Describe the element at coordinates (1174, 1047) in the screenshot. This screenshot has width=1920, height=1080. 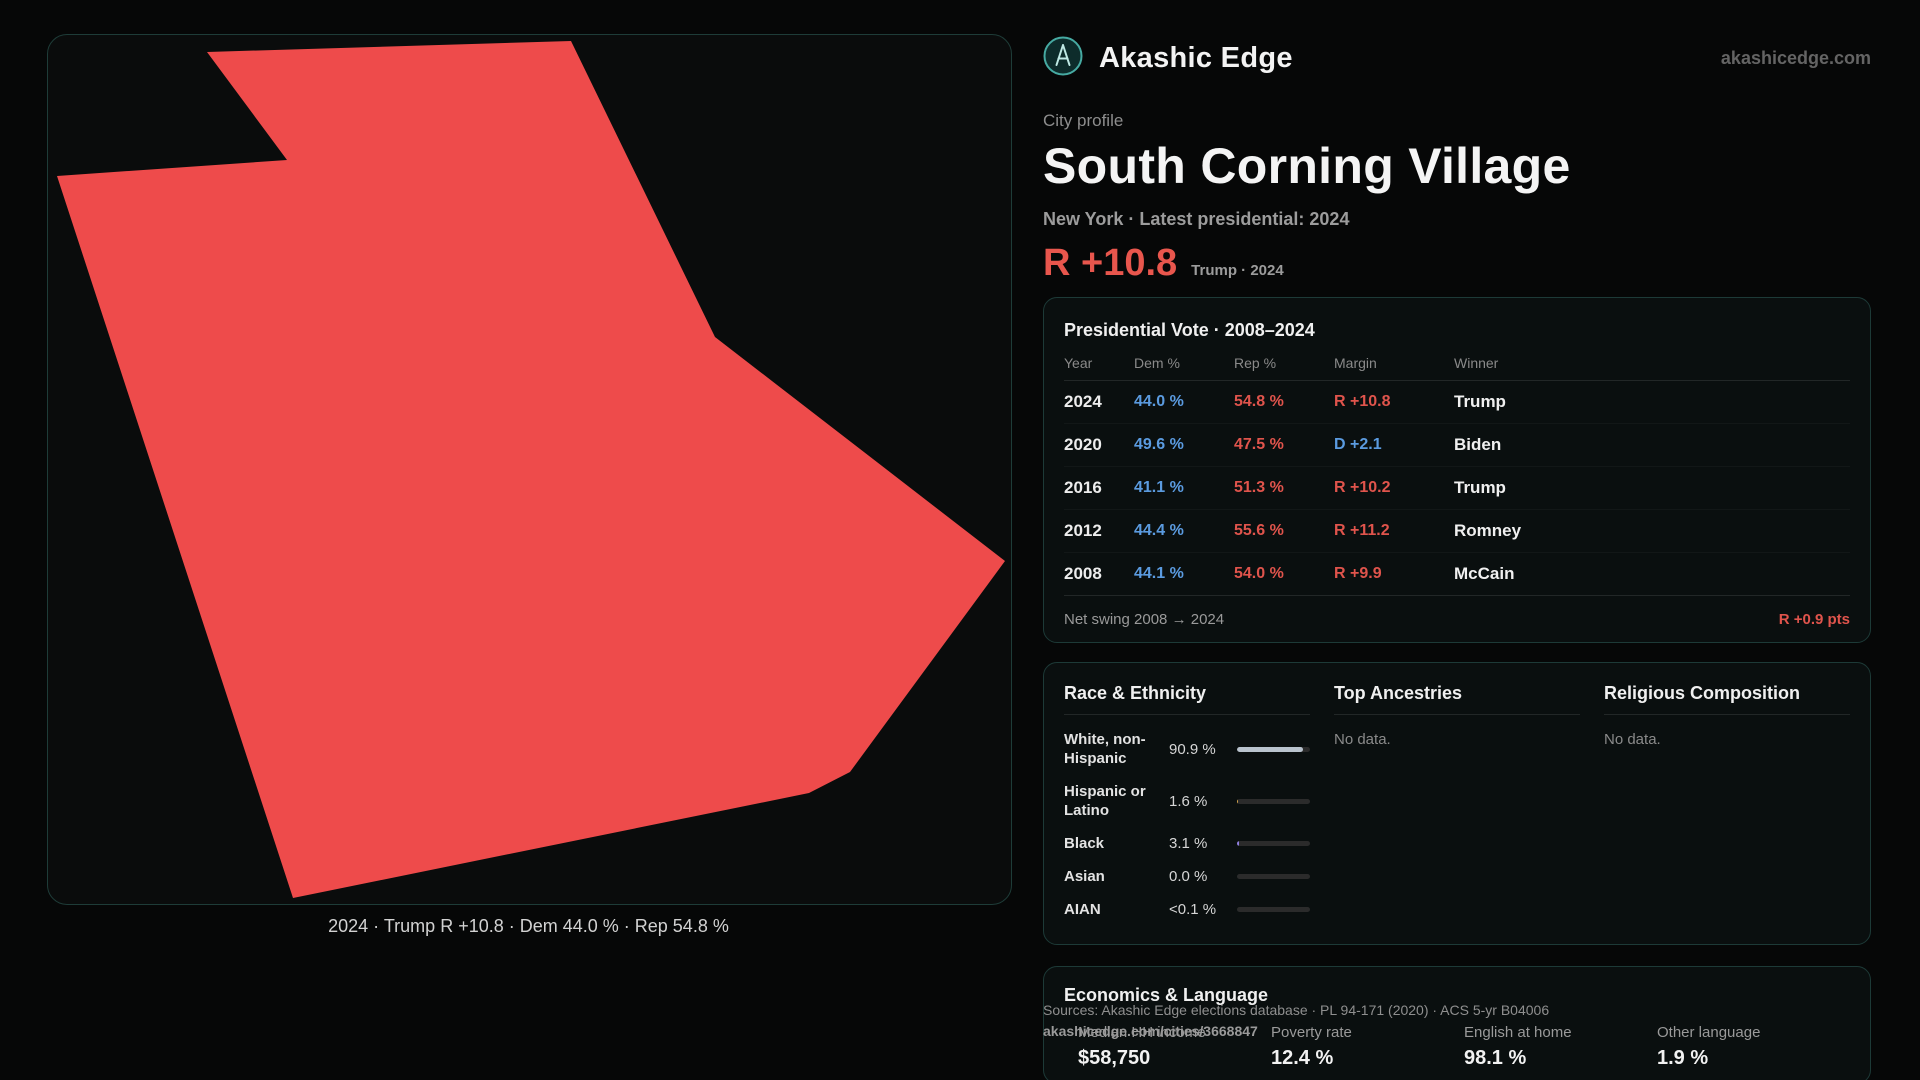
I see `stat-median-hh-income: Median HH income $58,750` at that location.